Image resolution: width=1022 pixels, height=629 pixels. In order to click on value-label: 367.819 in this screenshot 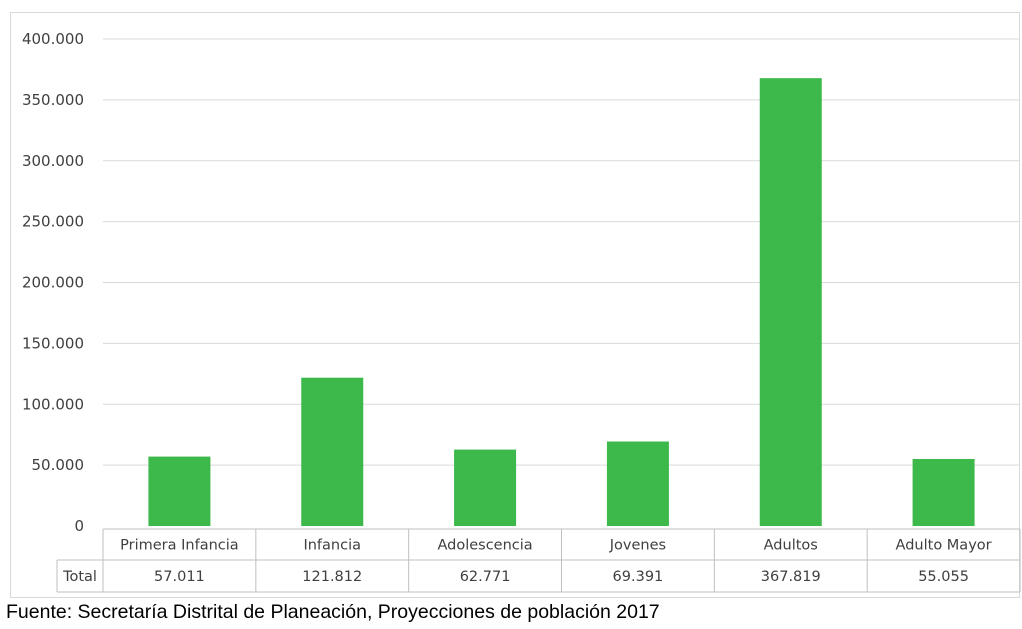, I will do `click(791, 577)`.